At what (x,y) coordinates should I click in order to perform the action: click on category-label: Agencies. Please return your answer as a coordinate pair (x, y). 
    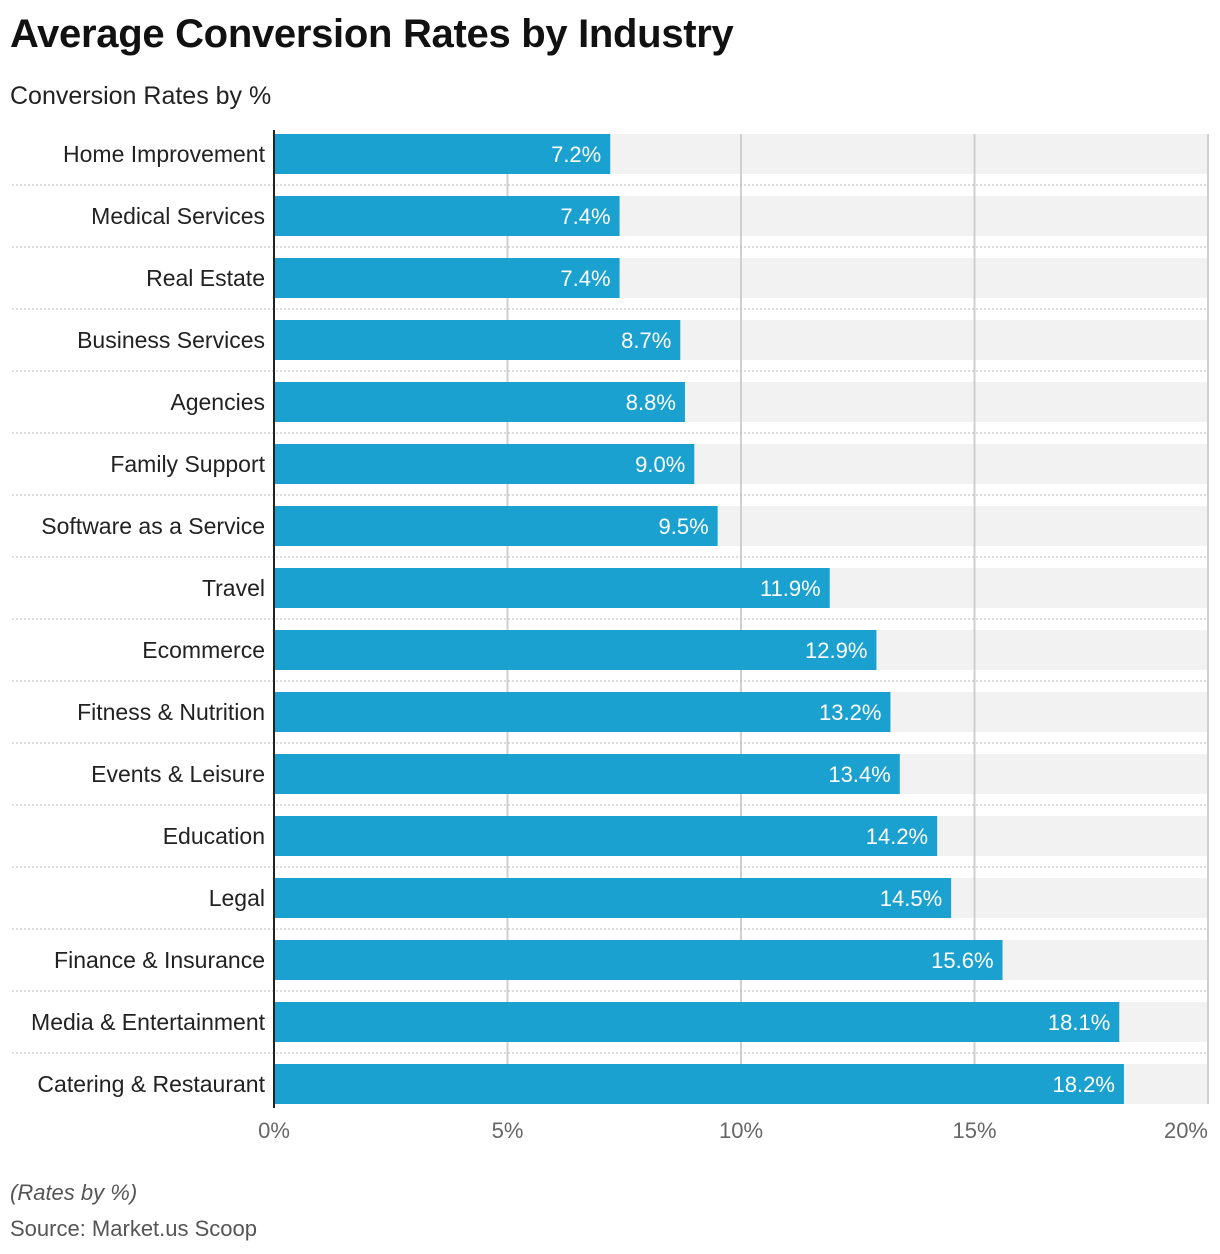
    Looking at the image, I should click on (217, 402).